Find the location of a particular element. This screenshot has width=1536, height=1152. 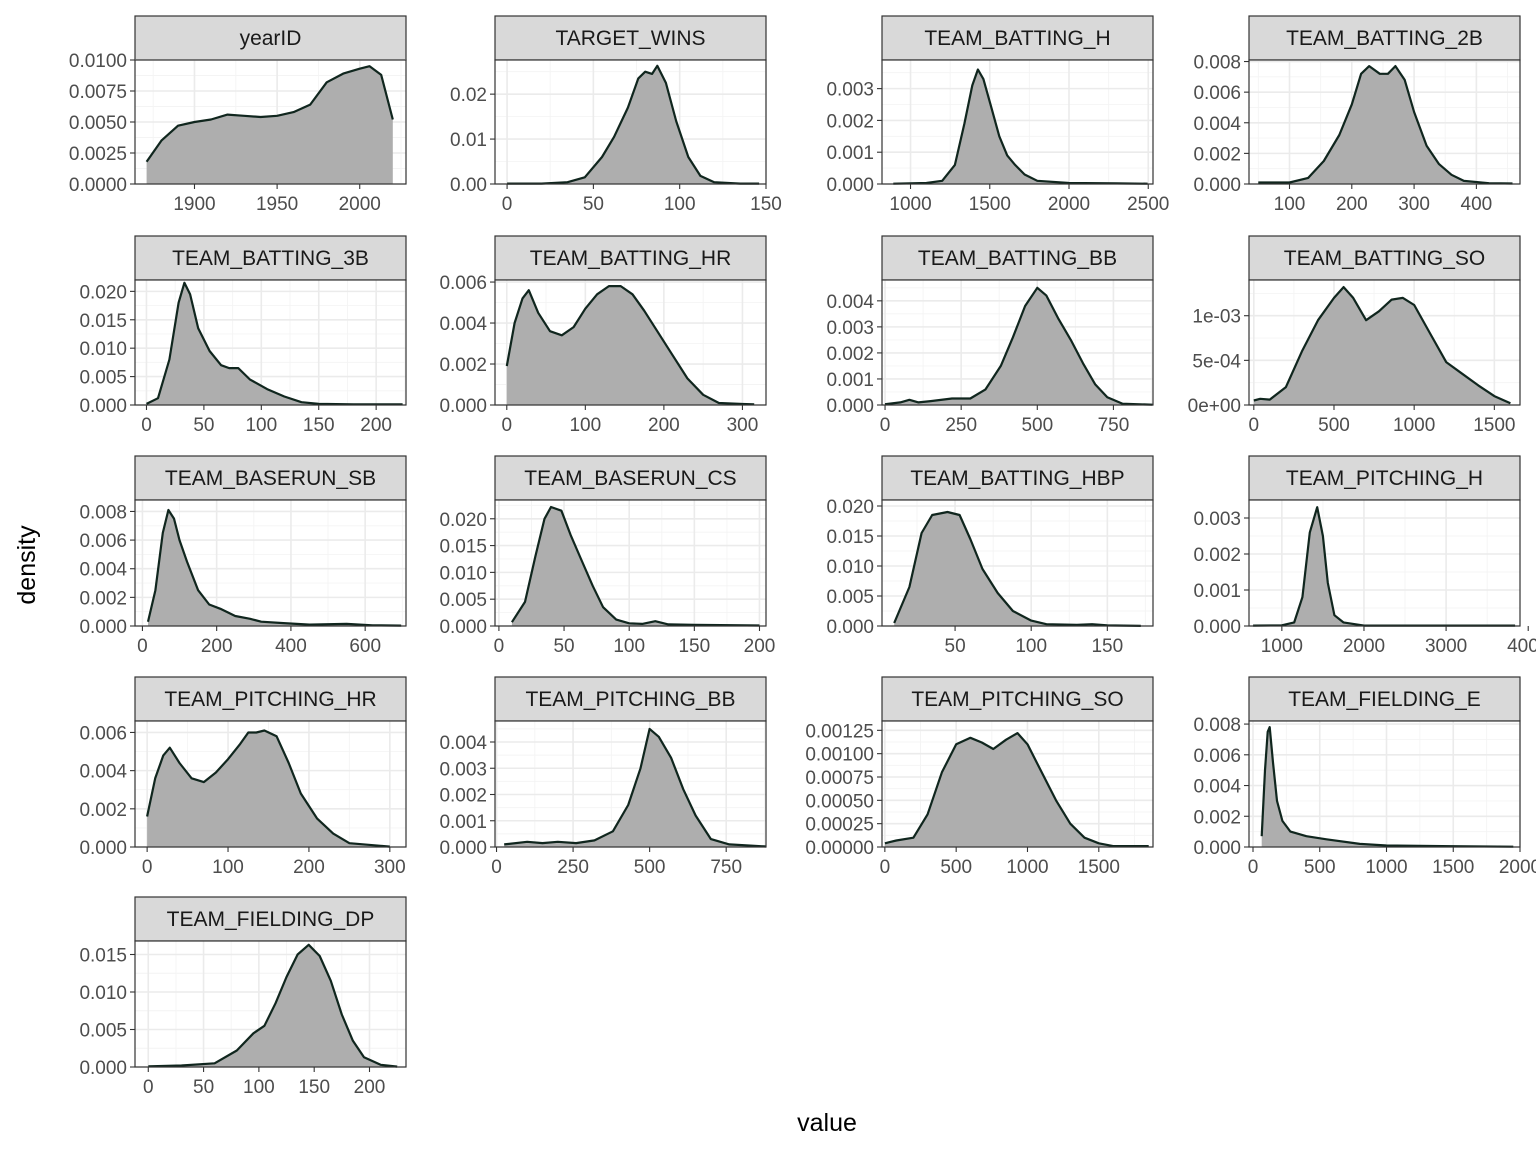

panel-border-team-batting-hr is located at coordinates (630, 342).